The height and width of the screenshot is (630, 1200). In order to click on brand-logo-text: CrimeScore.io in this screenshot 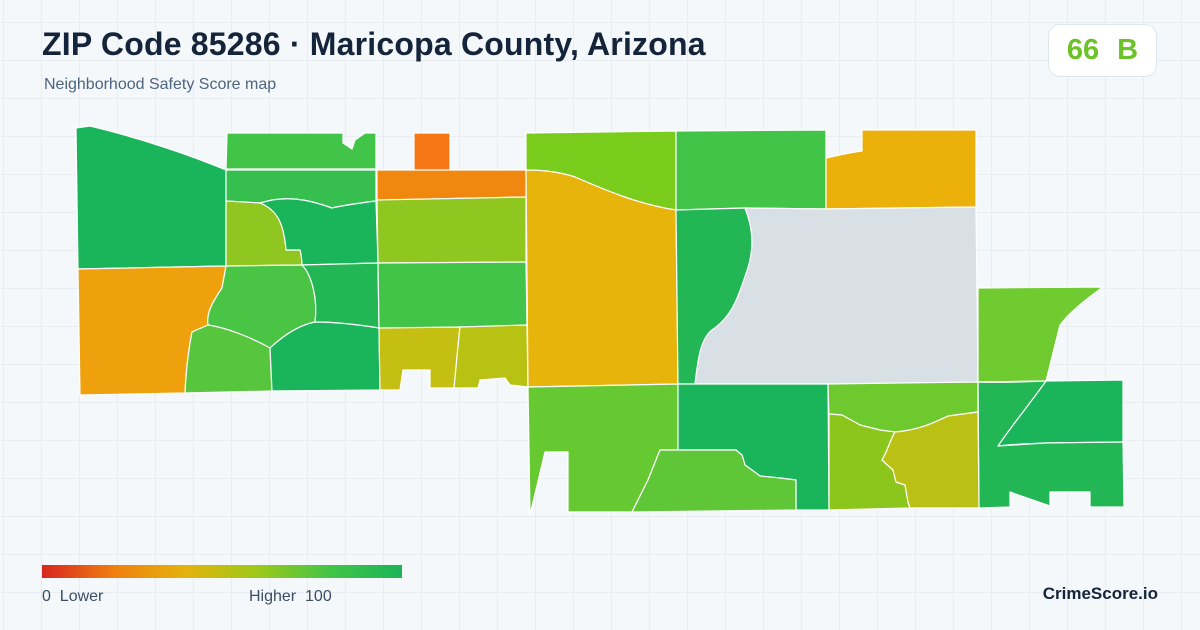, I will do `click(1100, 593)`.